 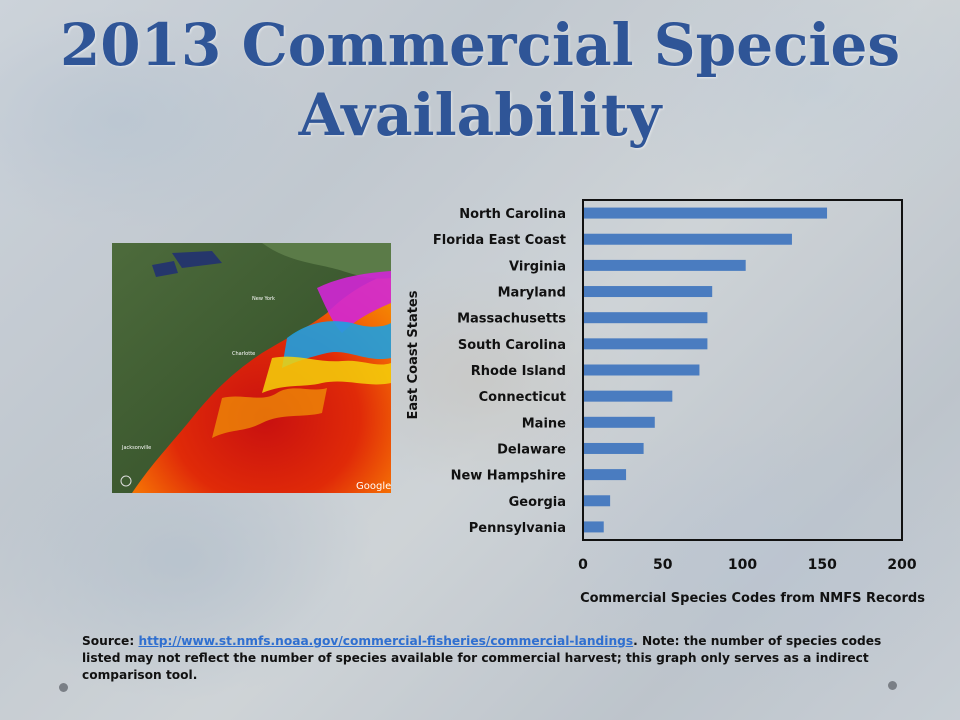 I want to click on bar-maryland, so click(x=648, y=292).